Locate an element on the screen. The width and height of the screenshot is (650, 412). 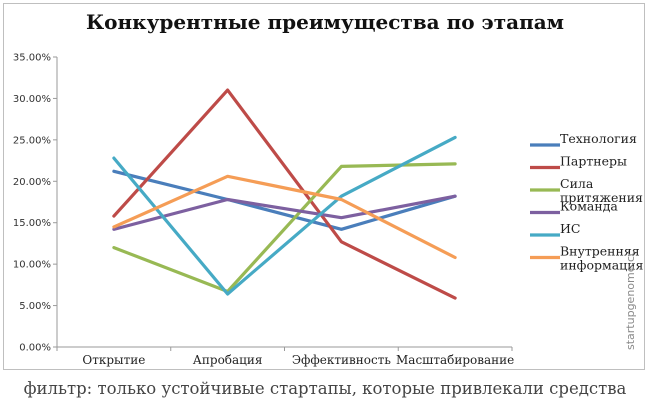
x-category-label: Эффективность is located at coordinates (342, 360).